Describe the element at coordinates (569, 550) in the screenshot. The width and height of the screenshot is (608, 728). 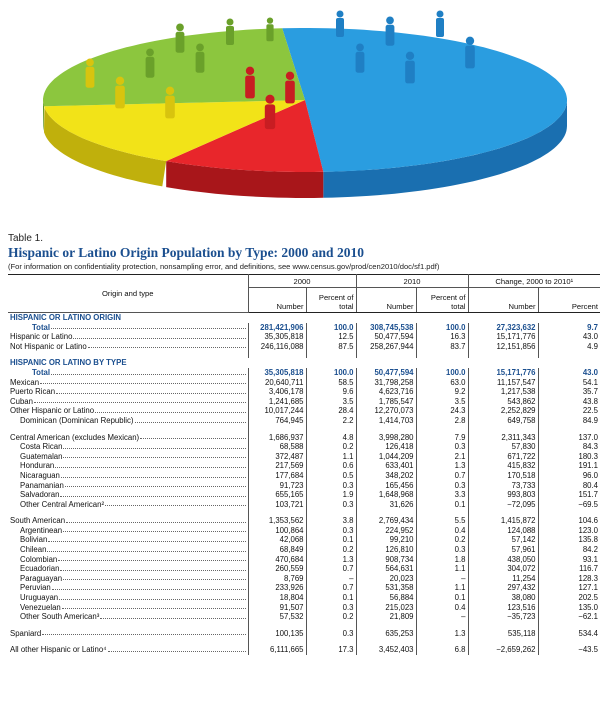
I see `cell: 84.2` at that location.